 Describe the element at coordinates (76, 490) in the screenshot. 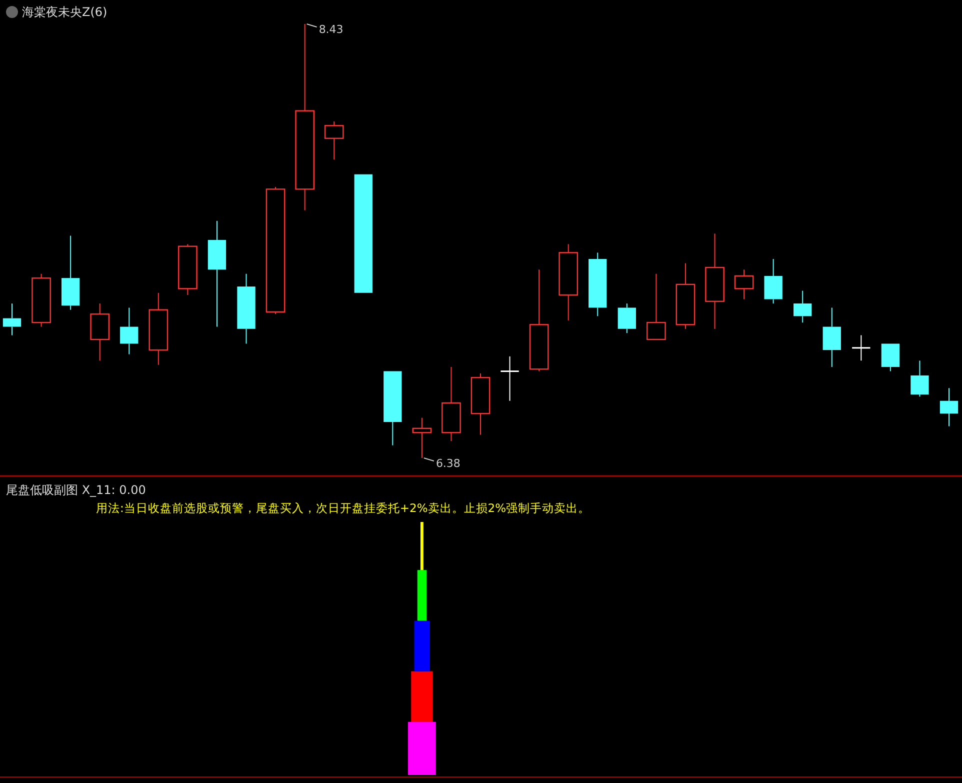

I see `chart-title: 尾盘低吸副图 X_11: 0.00` at that location.